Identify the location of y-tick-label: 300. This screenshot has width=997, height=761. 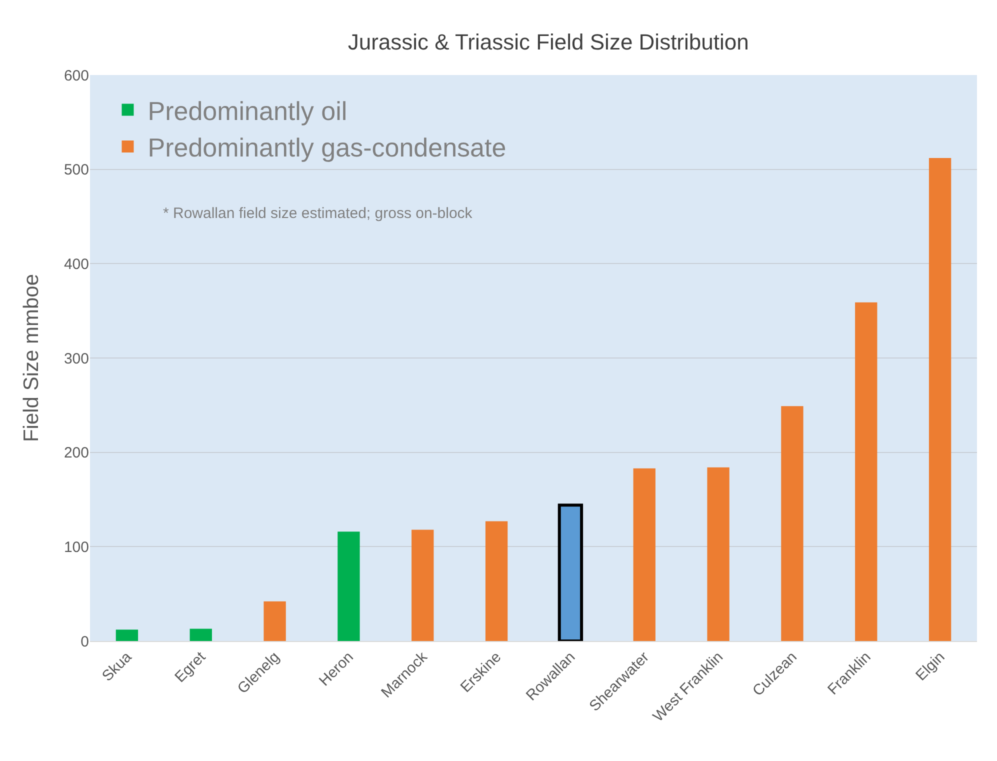
(76, 359).